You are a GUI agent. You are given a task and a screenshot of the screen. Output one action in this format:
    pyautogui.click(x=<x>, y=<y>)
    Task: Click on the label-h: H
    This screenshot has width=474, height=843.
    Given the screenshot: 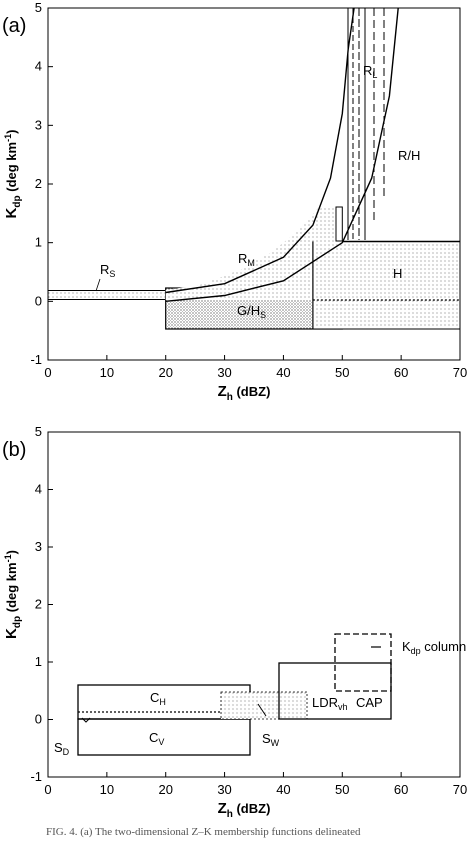 What is the action you would take?
    pyautogui.click(x=397, y=273)
    